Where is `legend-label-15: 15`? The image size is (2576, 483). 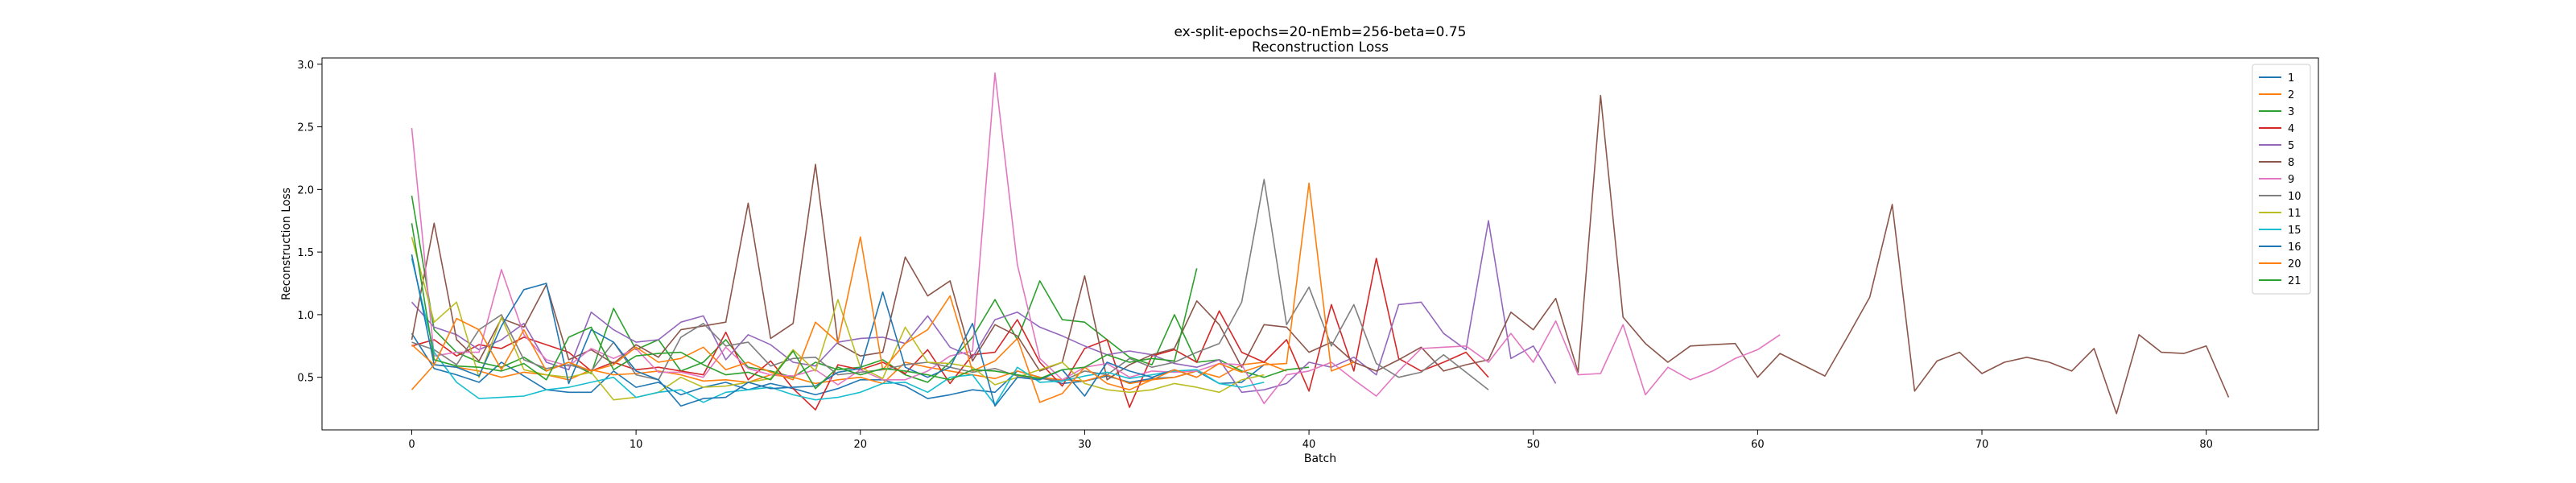 legend-label-15: 15 is located at coordinates (2294, 231).